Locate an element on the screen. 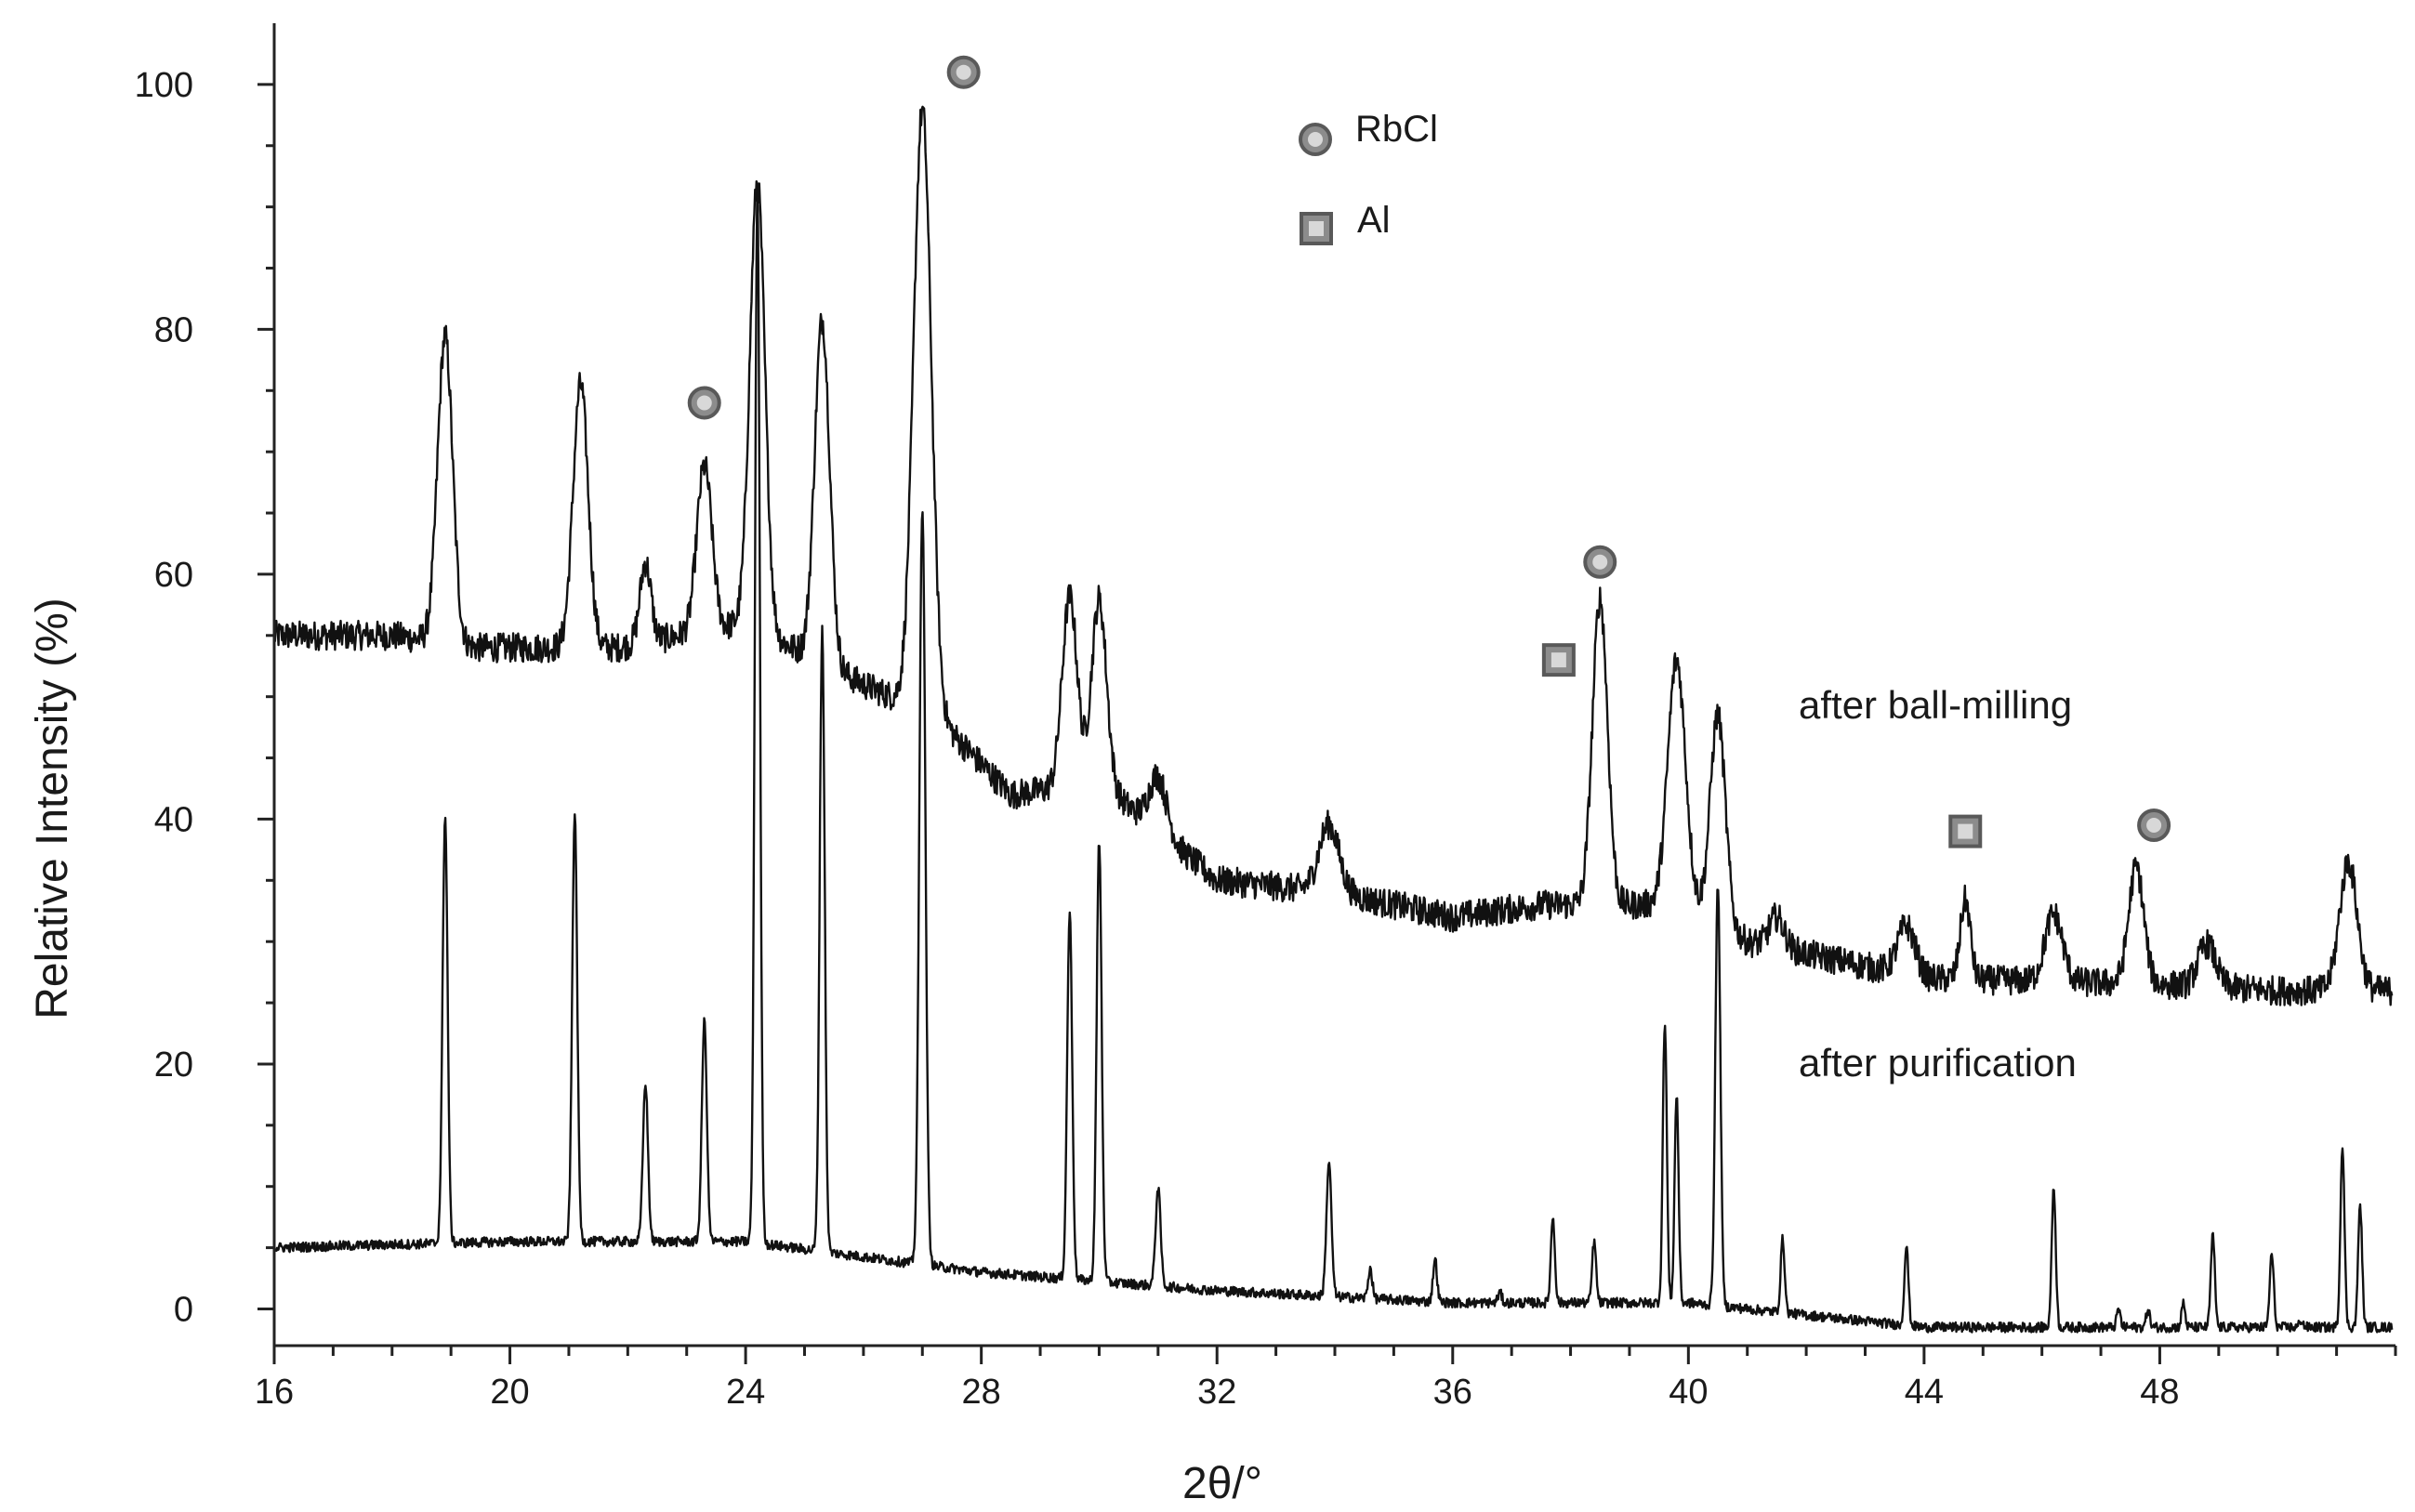 The image size is (2415, 1512). y-tick-label: 60 is located at coordinates (173, 575).